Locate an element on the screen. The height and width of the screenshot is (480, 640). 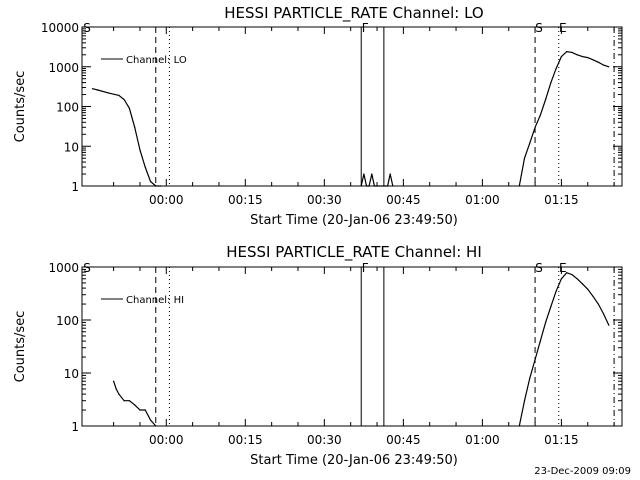
chart-title: HESSI PARTICLE_RATE Channel: HI is located at coordinates (354, 252).